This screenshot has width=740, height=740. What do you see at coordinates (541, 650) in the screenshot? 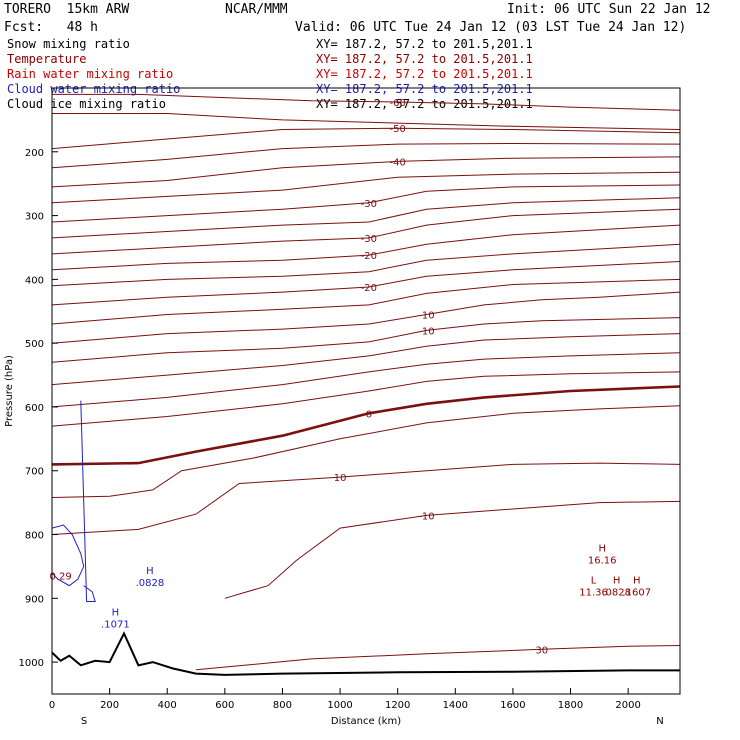
I see `isotherm-label: 30` at bounding box center [541, 650].